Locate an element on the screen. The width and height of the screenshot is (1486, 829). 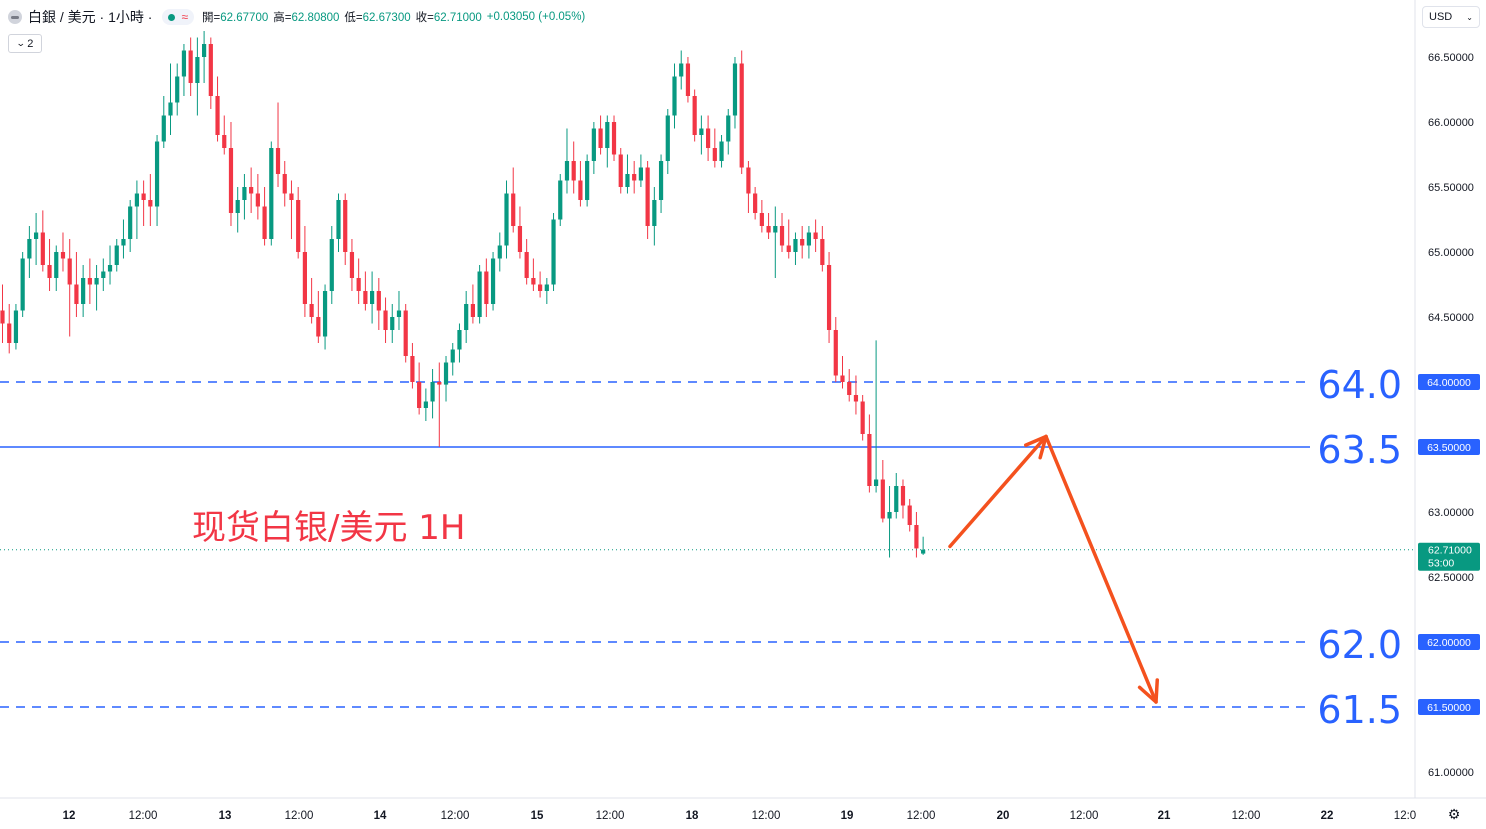
level-axis-label: 61.50000 is located at coordinates (1449, 708).